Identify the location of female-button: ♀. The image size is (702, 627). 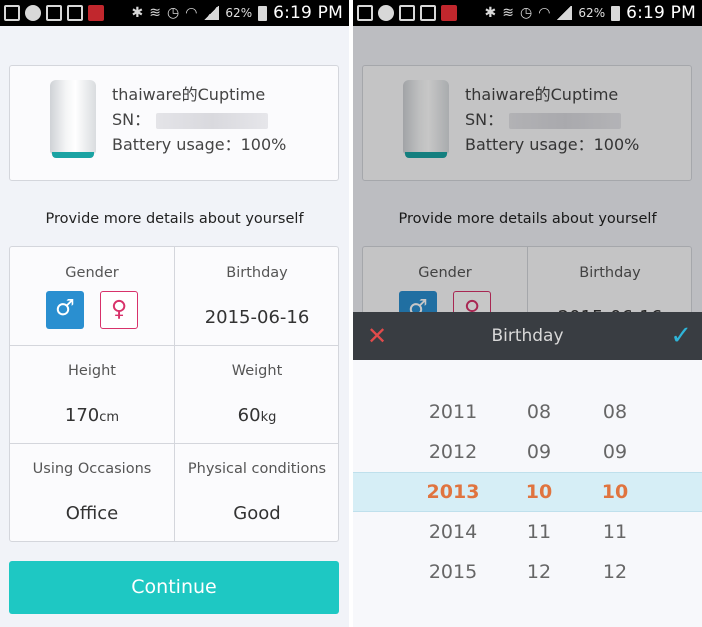
(119, 310).